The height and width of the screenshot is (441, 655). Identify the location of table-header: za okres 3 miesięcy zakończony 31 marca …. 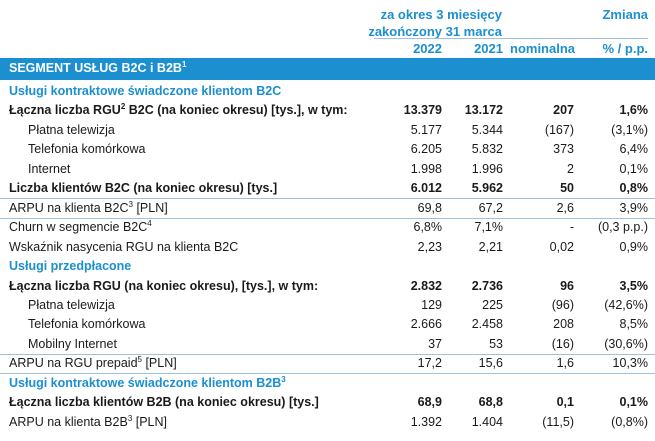
(327, 29).